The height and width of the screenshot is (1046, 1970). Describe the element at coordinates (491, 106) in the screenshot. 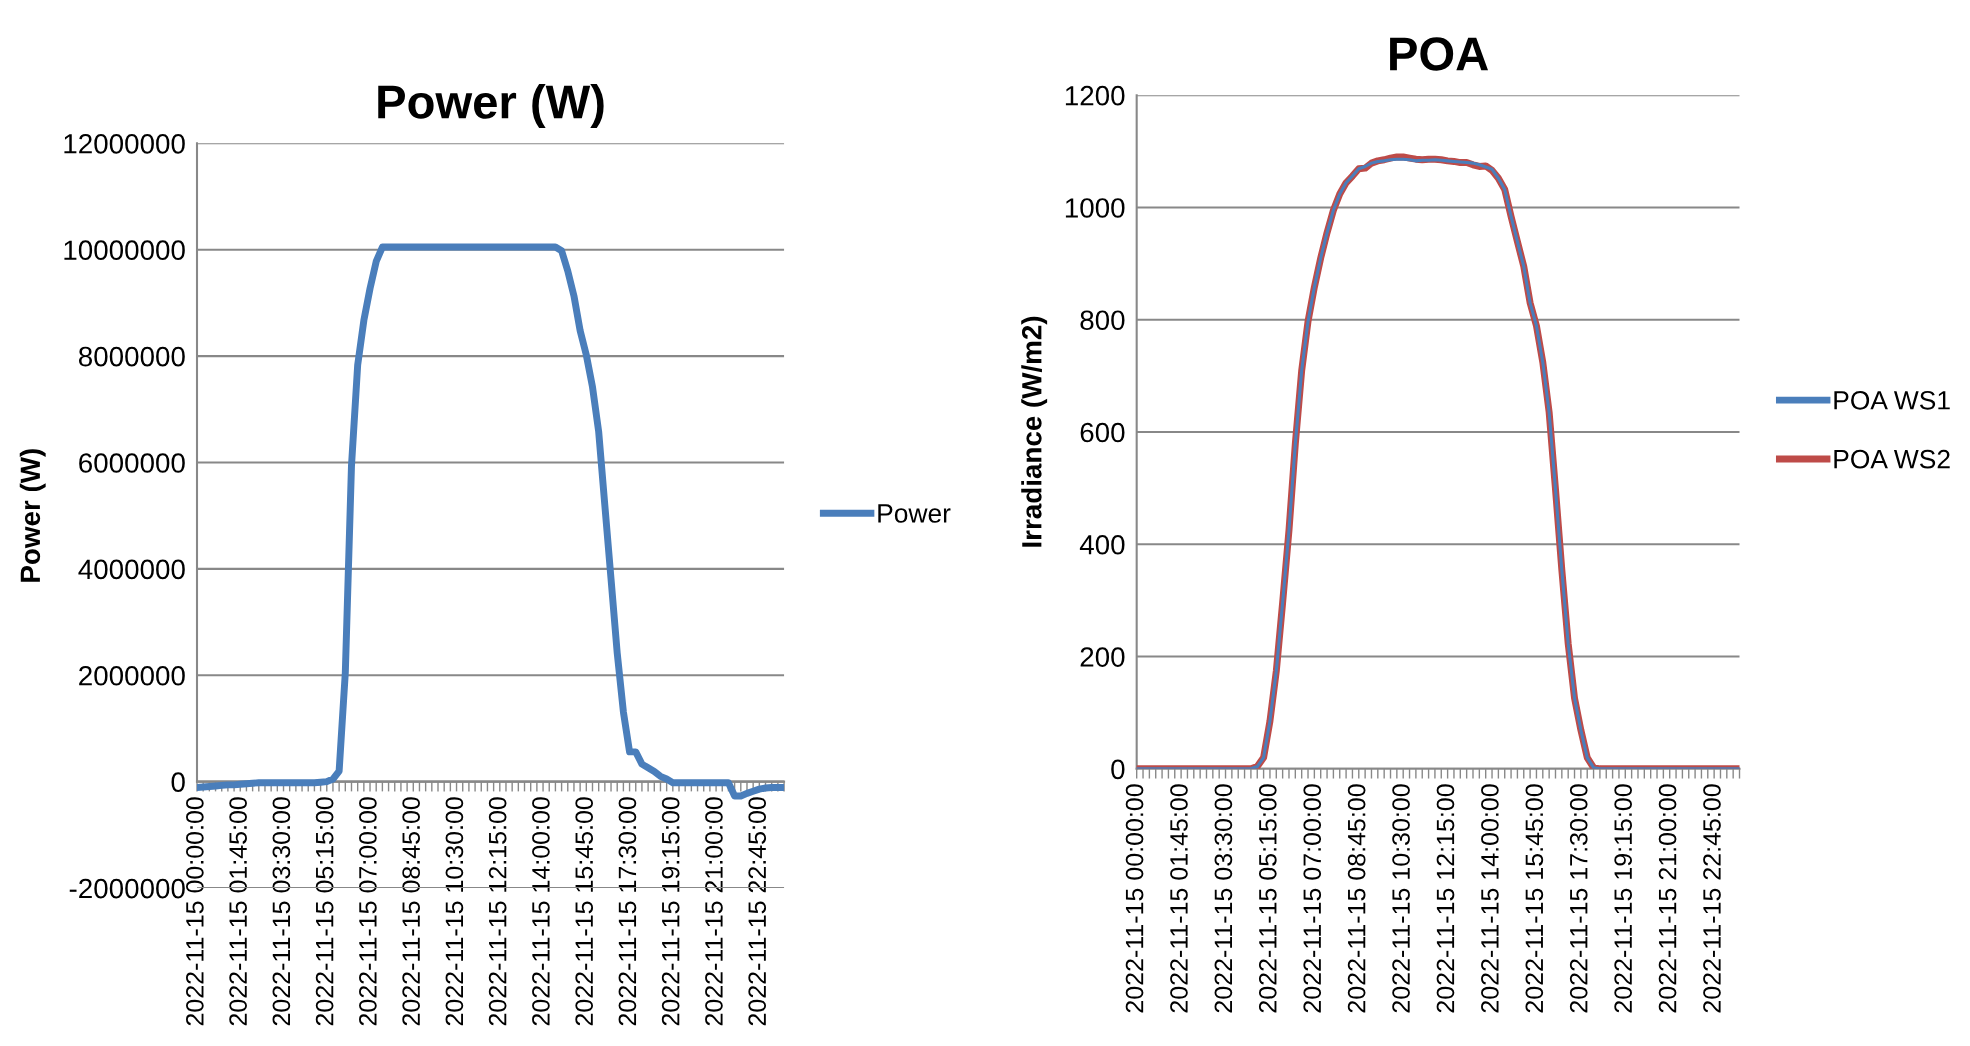

I see `chart-title: Power (W)` at that location.